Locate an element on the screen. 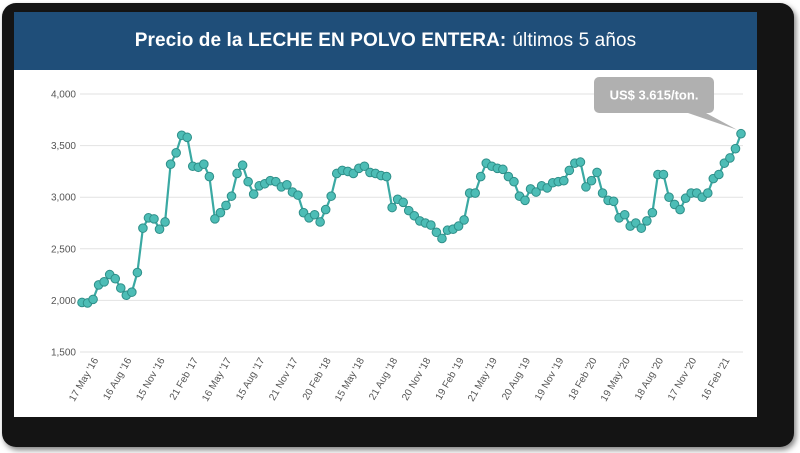 The height and width of the screenshot is (453, 800). x-tick-label: 19 May '20 is located at coordinates (616, 380).